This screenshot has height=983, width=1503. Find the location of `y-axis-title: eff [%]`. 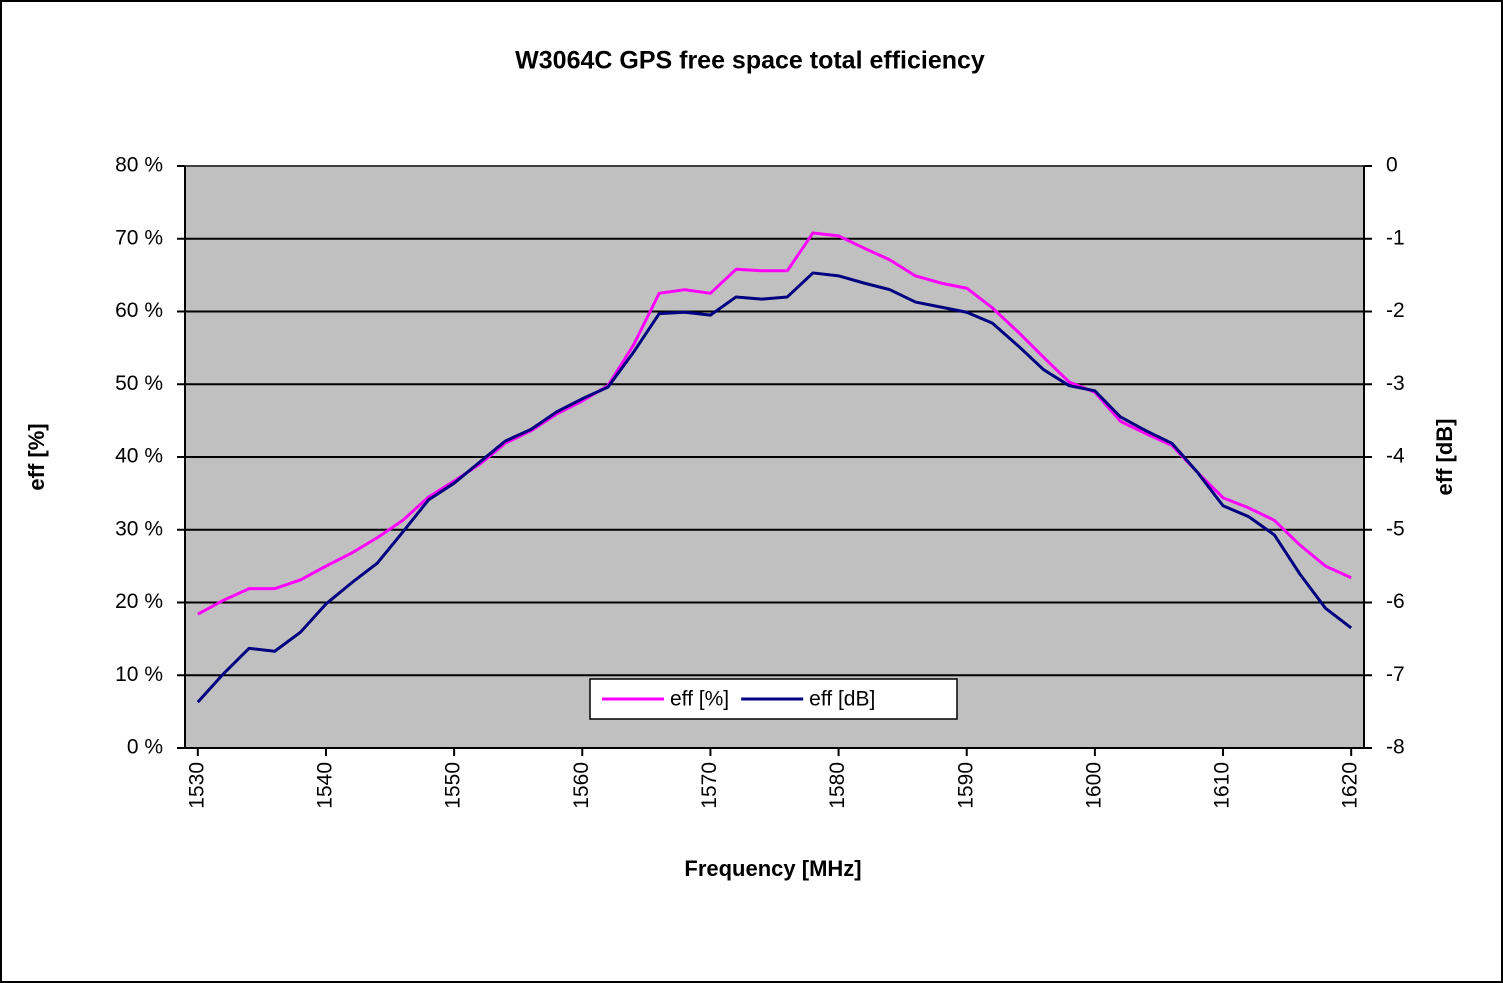

y-axis-title: eff [%] is located at coordinates (36, 456).